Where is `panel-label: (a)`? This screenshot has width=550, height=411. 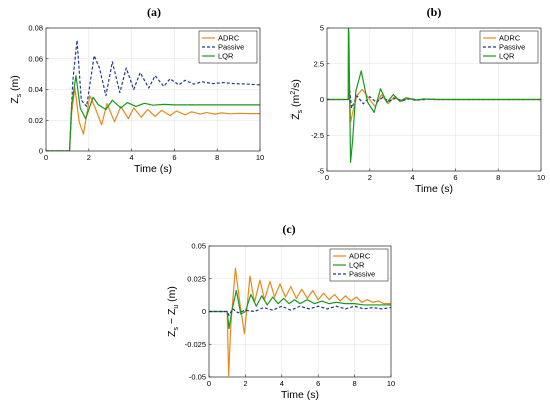
panel-label: (a) is located at coordinates (154, 12).